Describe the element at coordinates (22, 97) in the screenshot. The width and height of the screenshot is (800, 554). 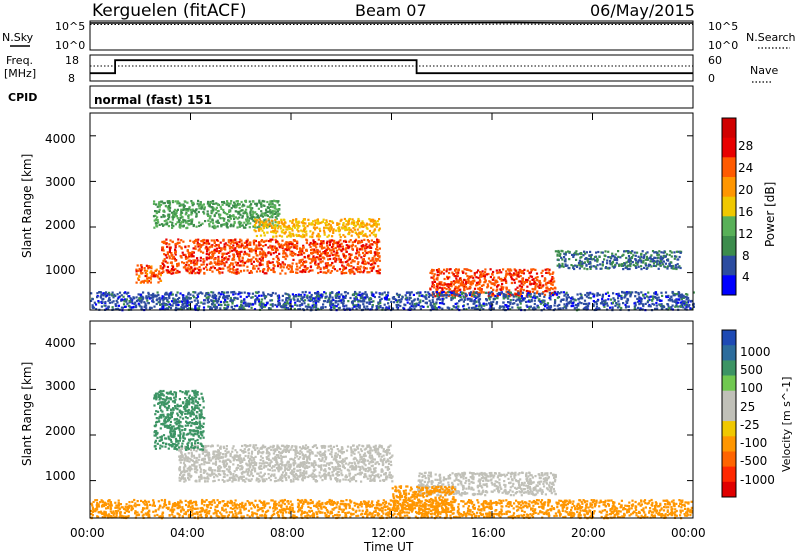
I see `cpid-label: CPID` at that location.